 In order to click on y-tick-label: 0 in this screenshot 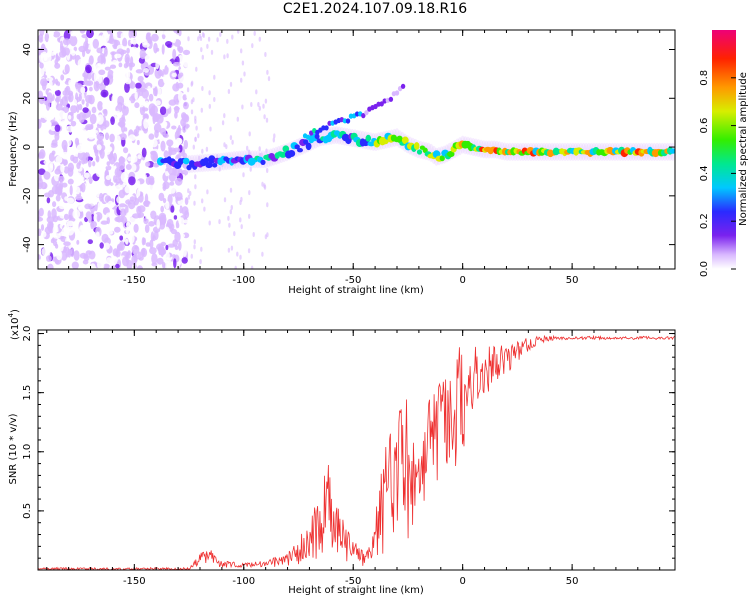, I will do `click(27, 147)`.